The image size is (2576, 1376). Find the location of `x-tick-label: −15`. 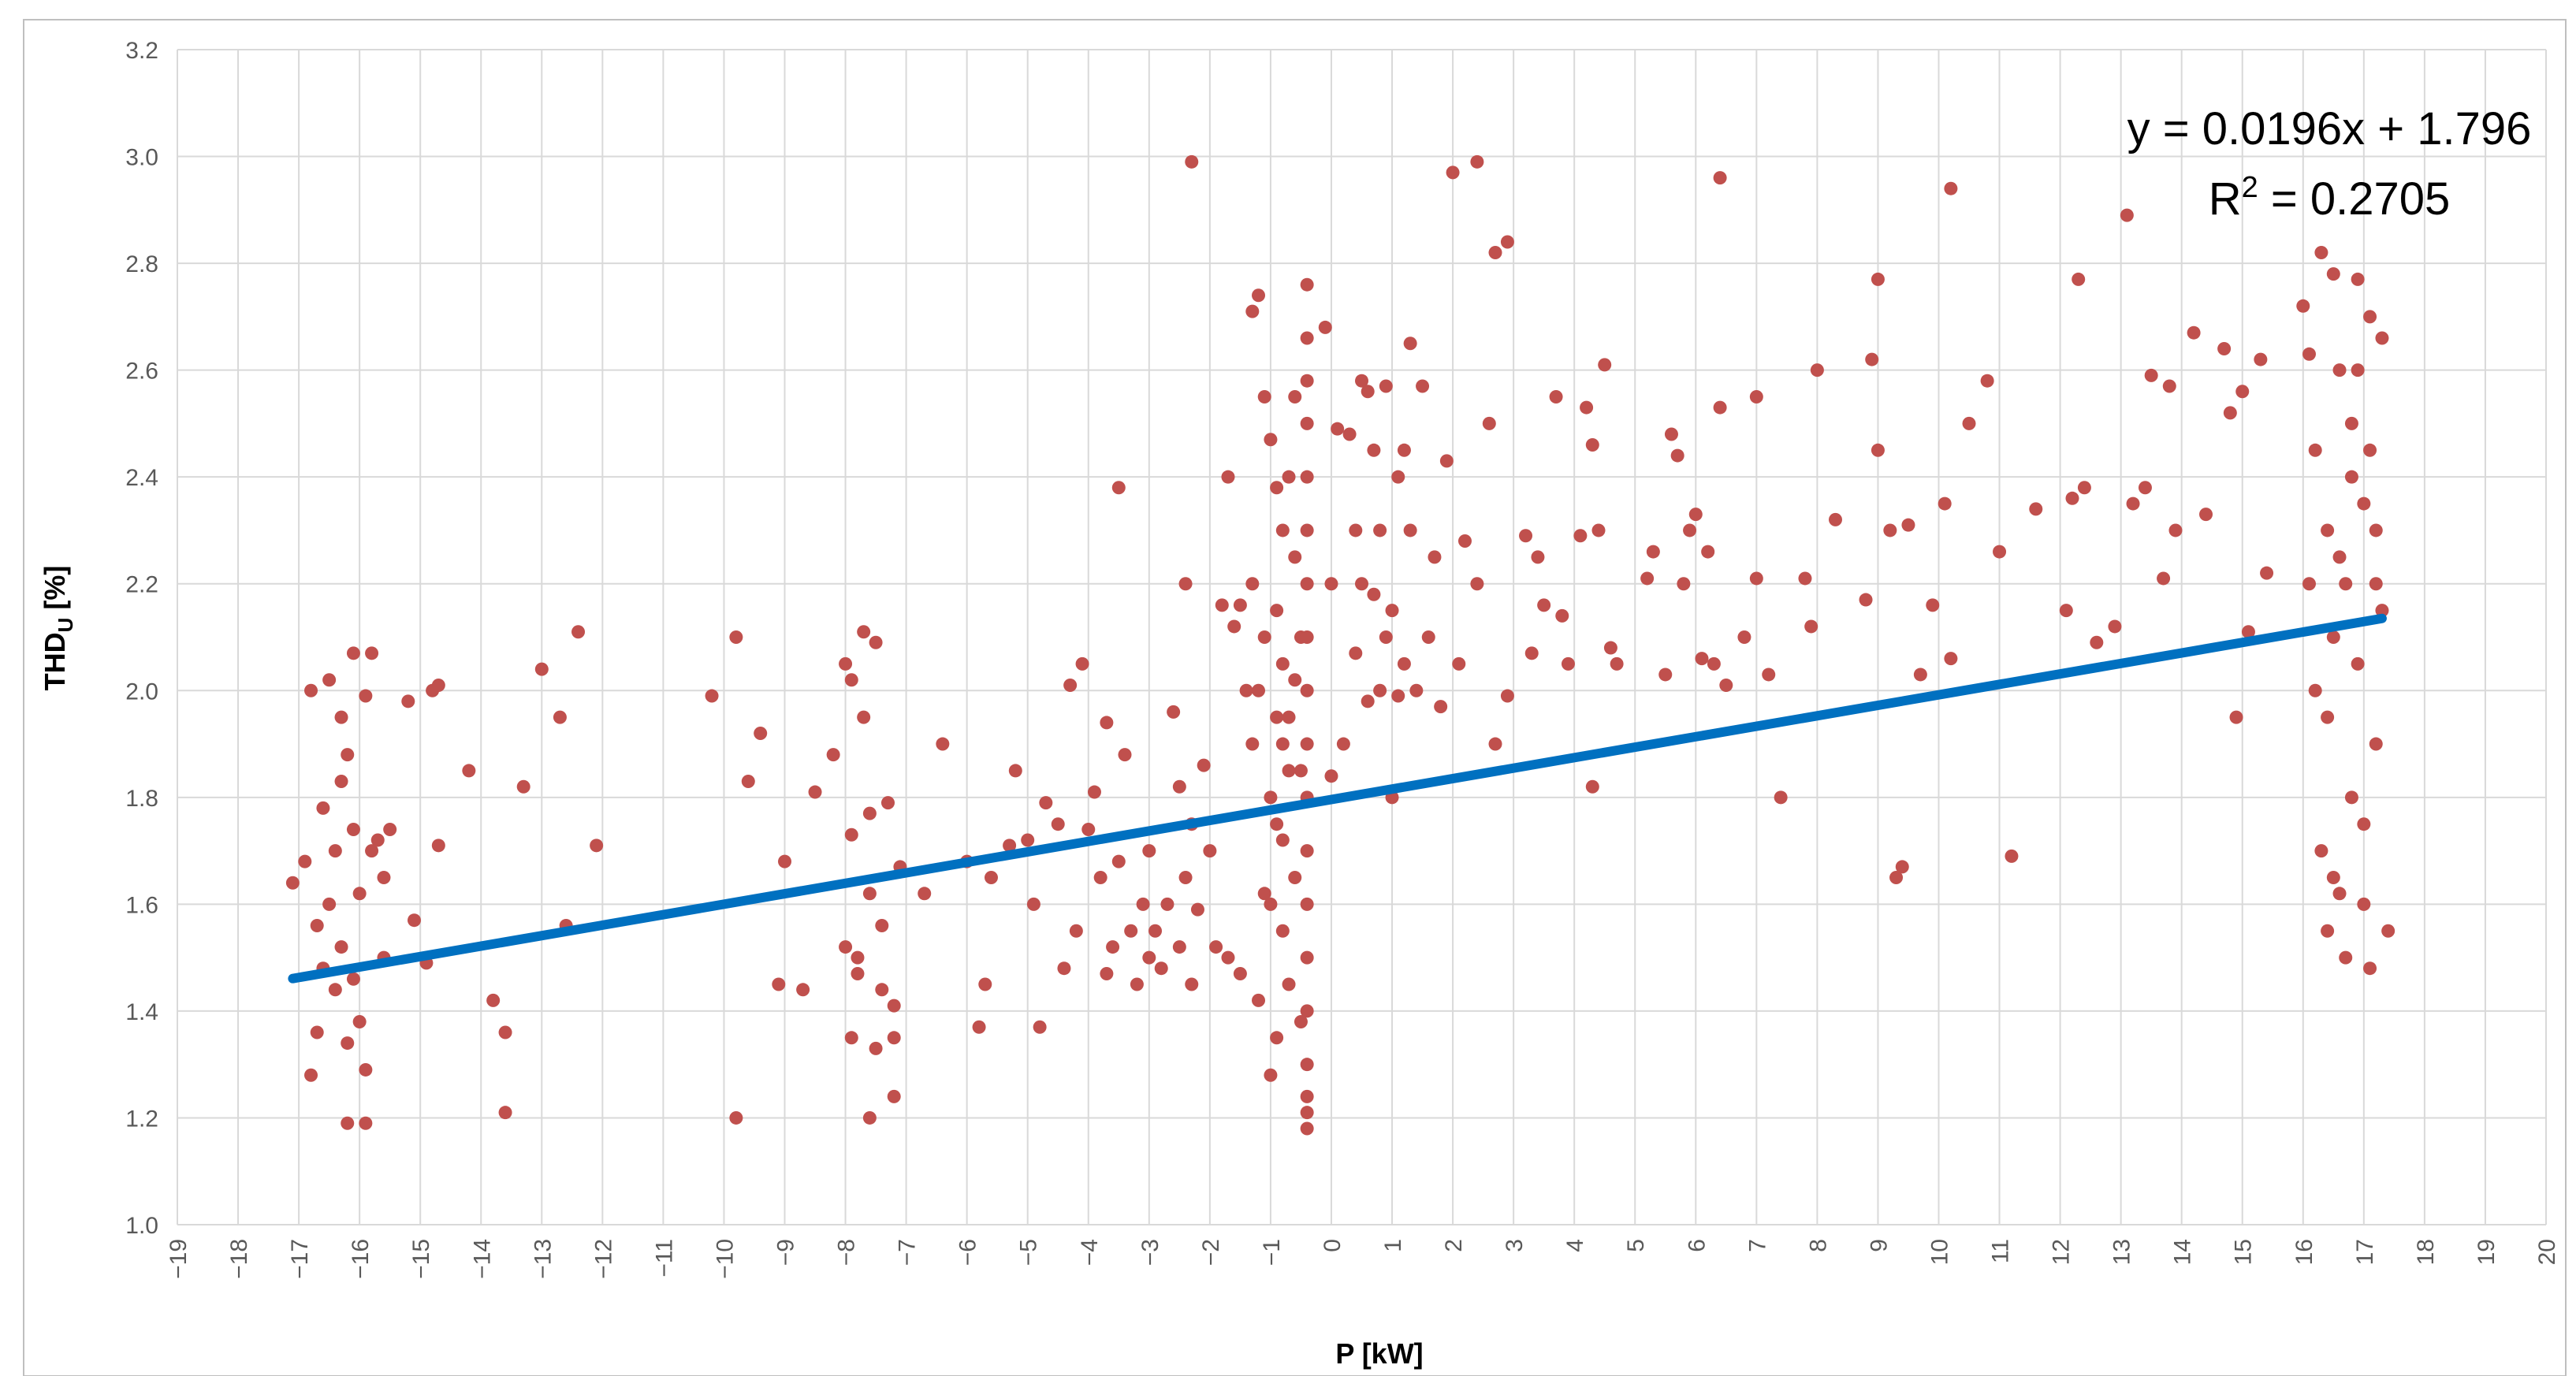

x-tick-label: −15 is located at coordinates (421, 1259).